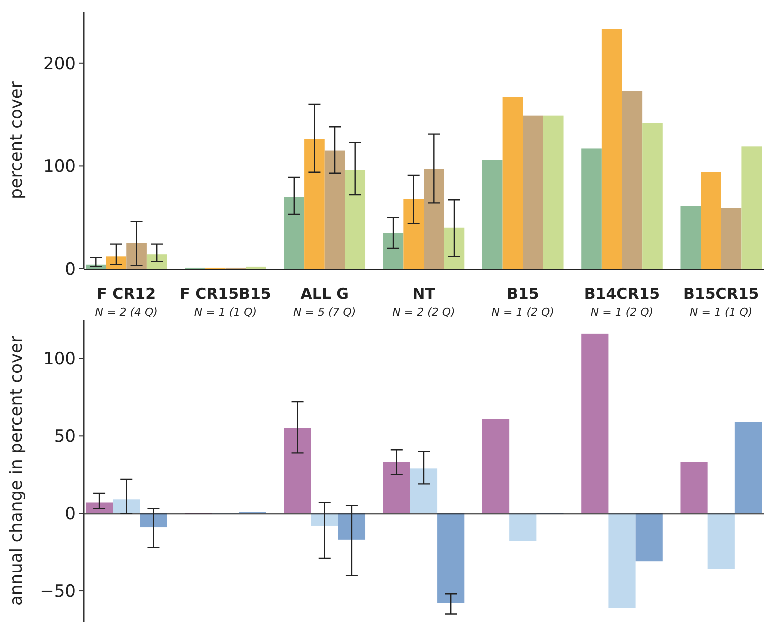 This screenshot has height=623, width=772. I want to click on y-axis-title: percent cover, so click(17, 141).